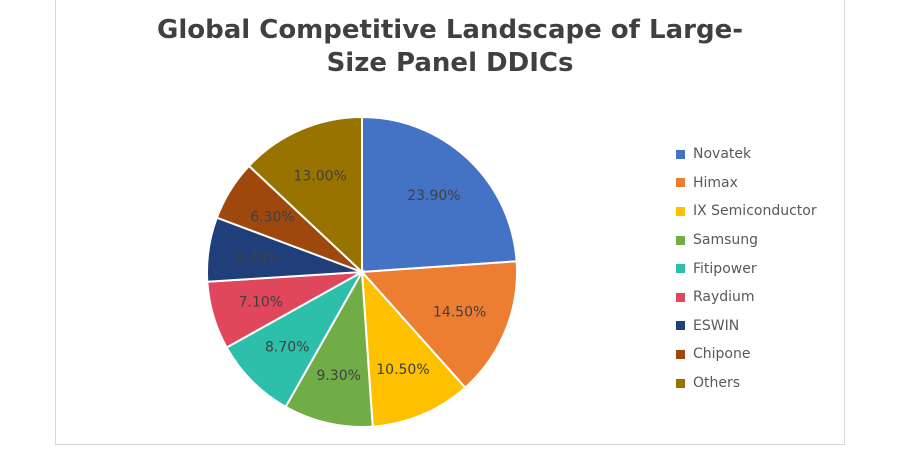  What do you see at coordinates (305, 195) in the screenshot?
I see `pie-slice-others` at bounding box center [305, 195].